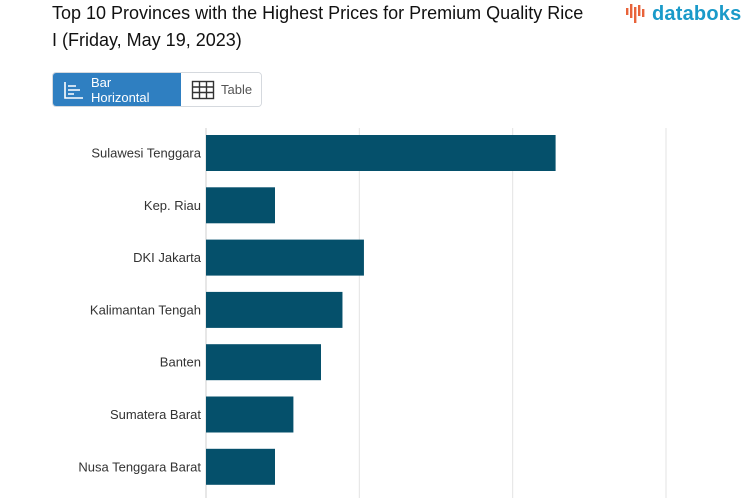  What do you see at coordinates (155, 414) in the screenshot?
I see `category-label: Sumatera Barat` at bounding box center [155, 414].